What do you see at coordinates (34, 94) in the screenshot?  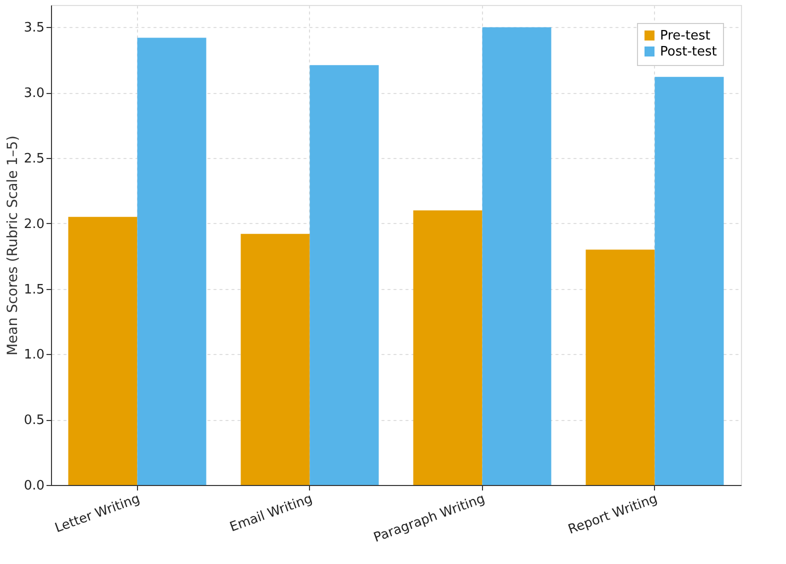 I see `y-tick-label: 3.0` at bounding box center [34, 94].